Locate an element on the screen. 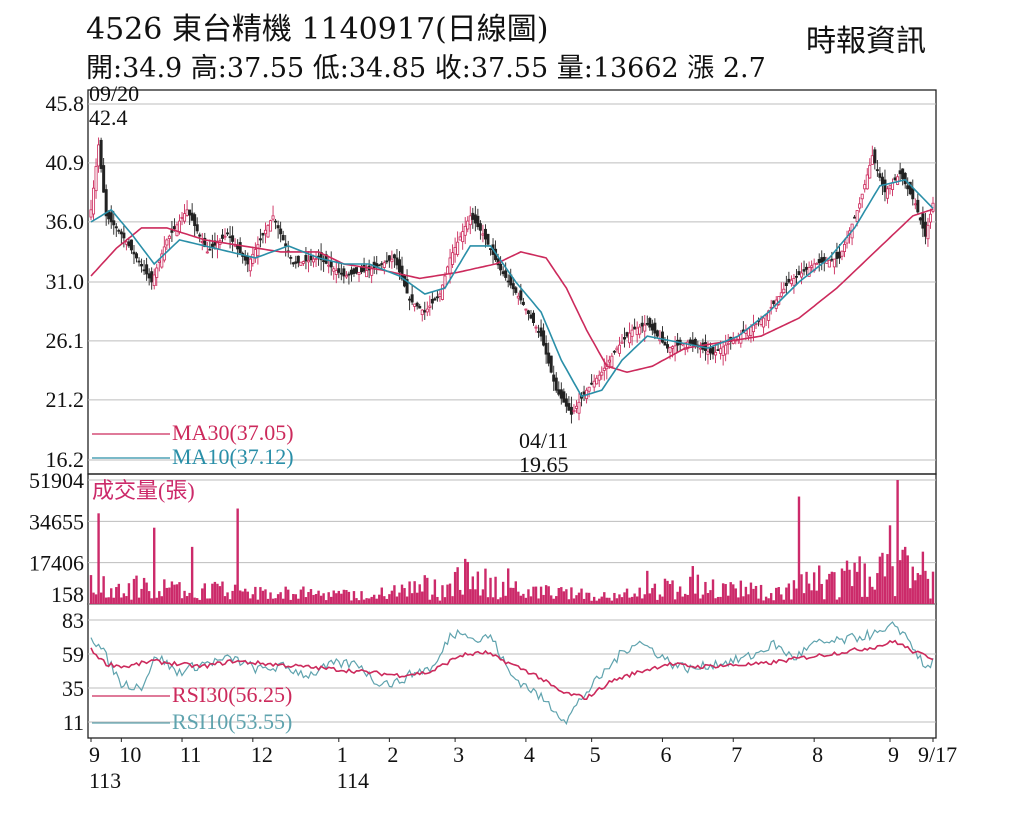 The width and height of the screenshot is (1024, 819). x-tick-label: 9 is located at coordinates (94, 754).